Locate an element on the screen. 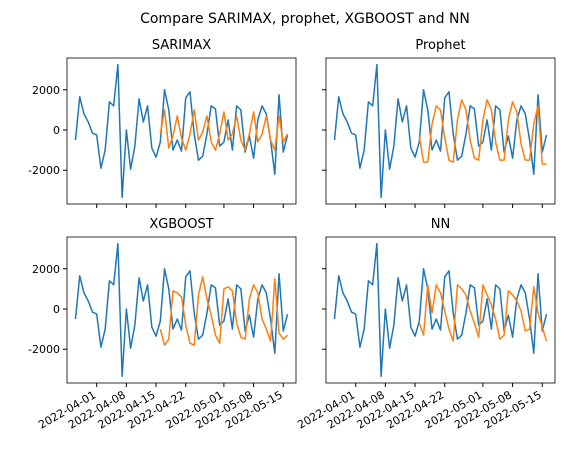  figure-title: Compare SARIMAX, prophet, XGBOOST and NN is located at coordinates (305, 19).